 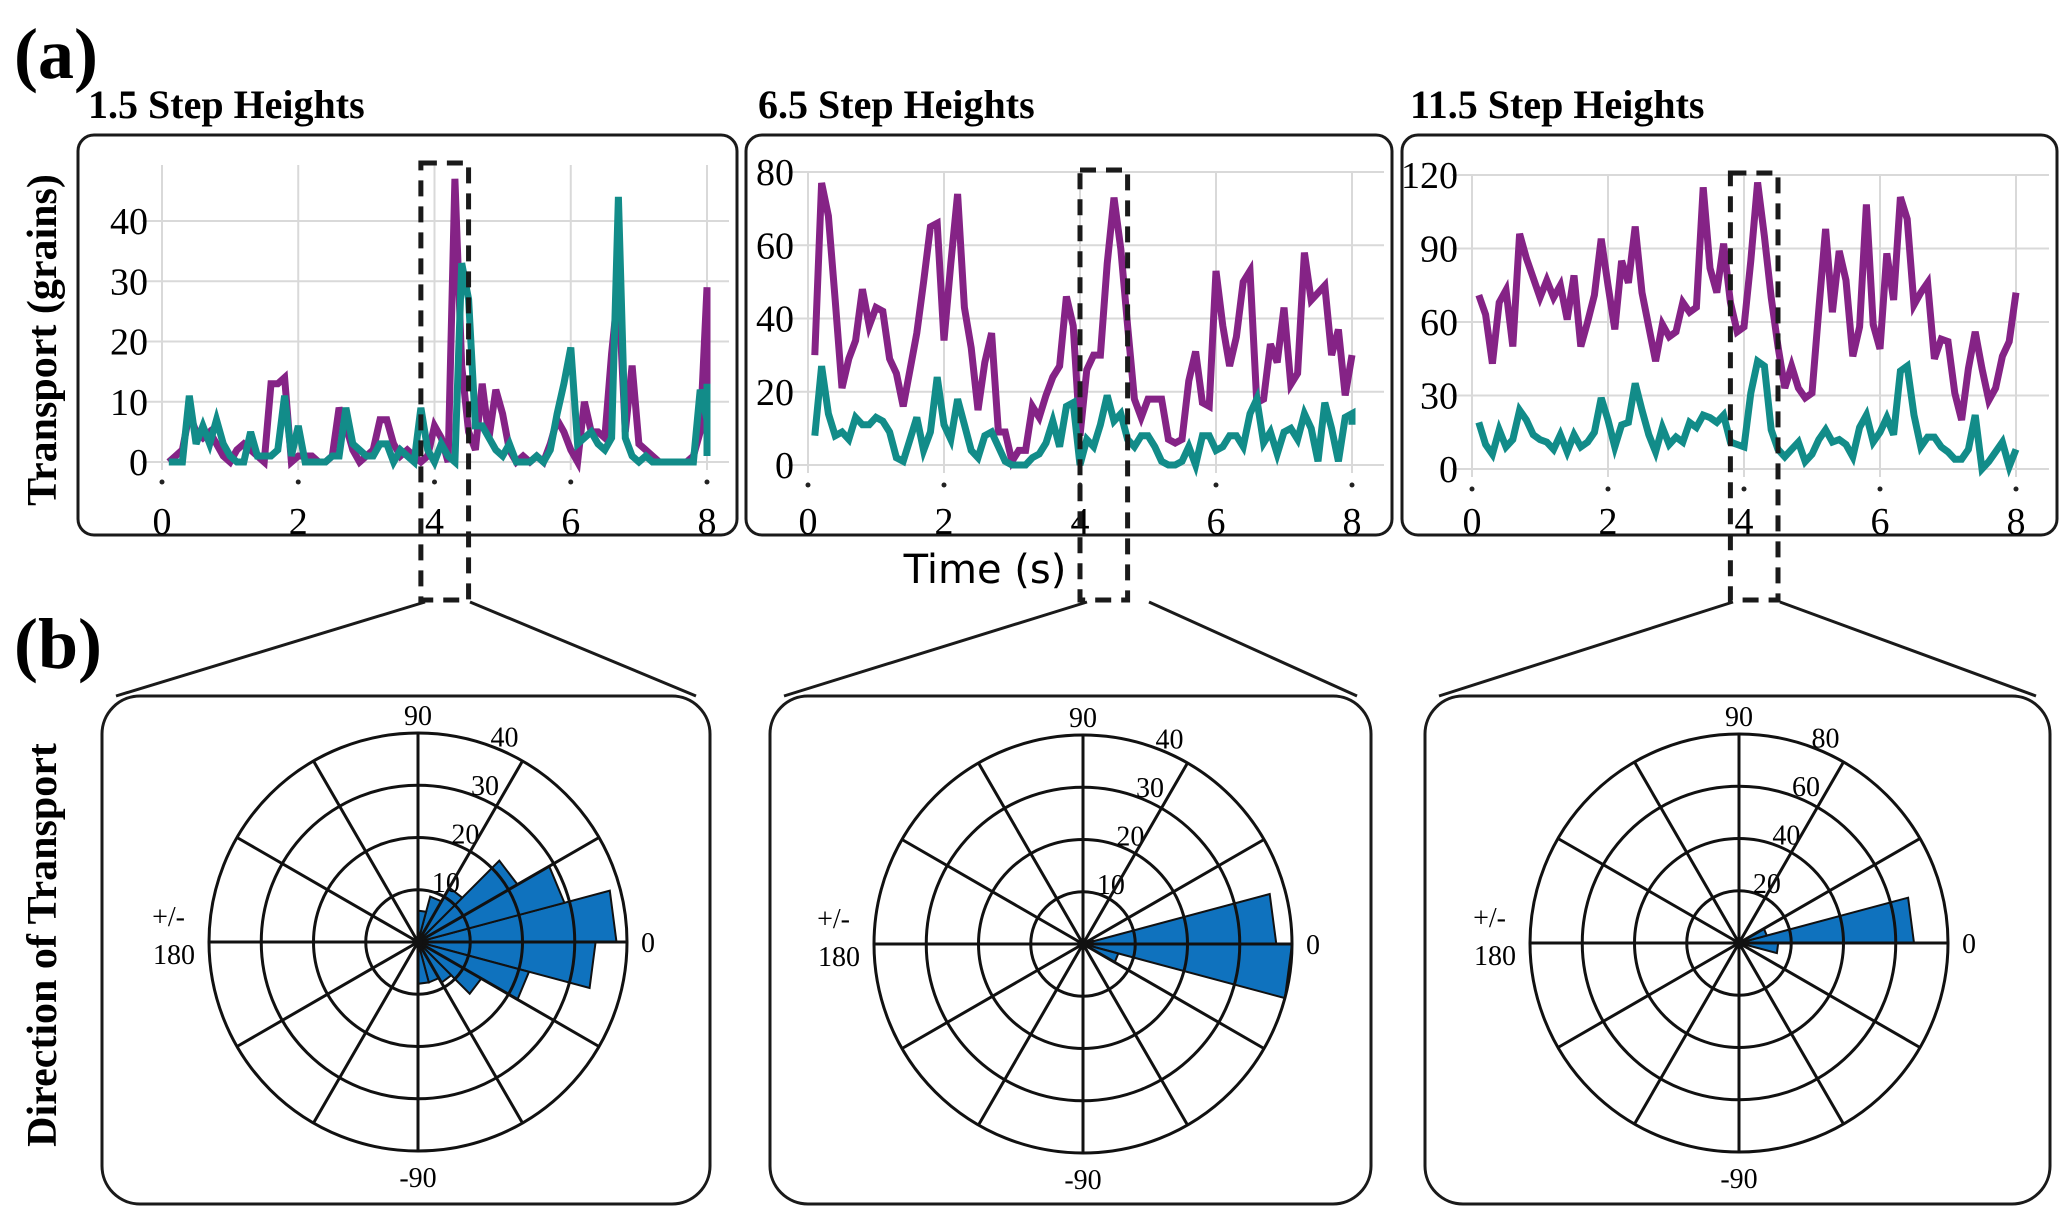 I want to click on series-line-teal, so click(x=439, y=333).